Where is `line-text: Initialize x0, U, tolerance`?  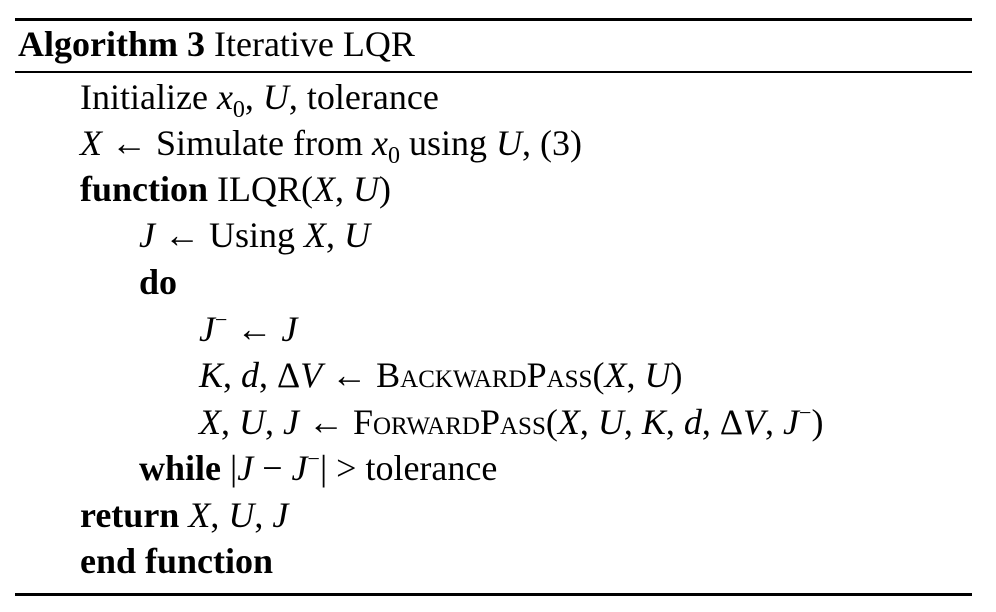 line-text: Initialize x0, U, tolerance is located at coordinates (259, 100).